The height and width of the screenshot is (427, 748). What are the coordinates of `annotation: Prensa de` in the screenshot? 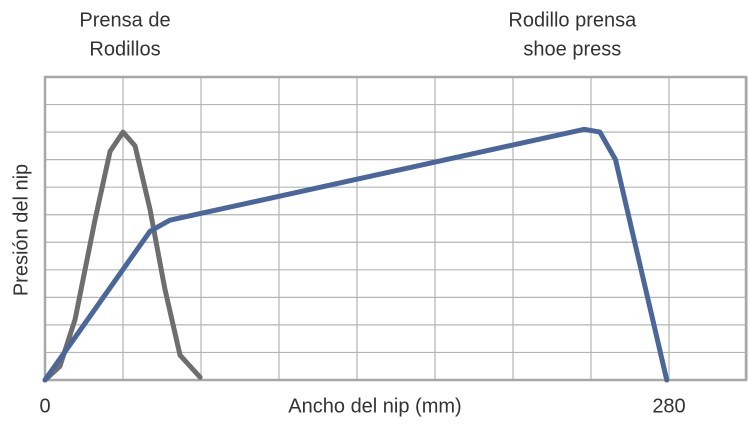 It's located at (124, 20).